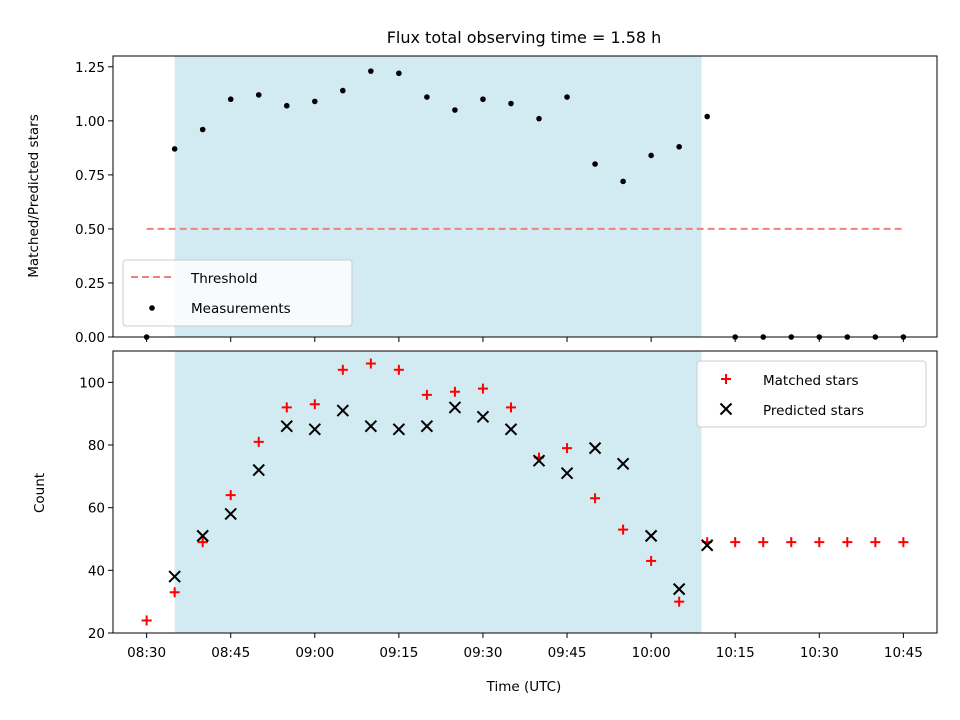 The height and width of the screenshot is (720, 960). What do you see at coordinates (811, 381) in the screenshot?
I see `legend-matched-label: Matched stars` at bounding box center [811, 381].